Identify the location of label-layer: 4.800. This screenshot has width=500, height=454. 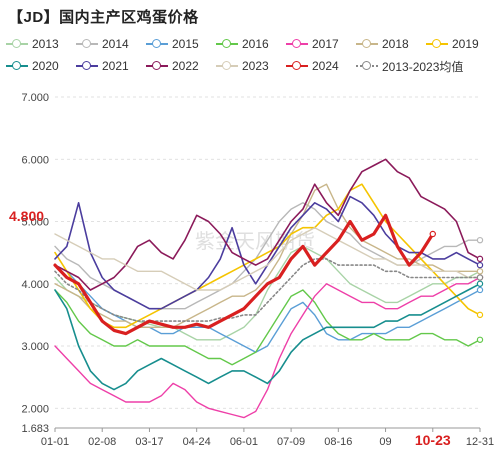
(26, 216).